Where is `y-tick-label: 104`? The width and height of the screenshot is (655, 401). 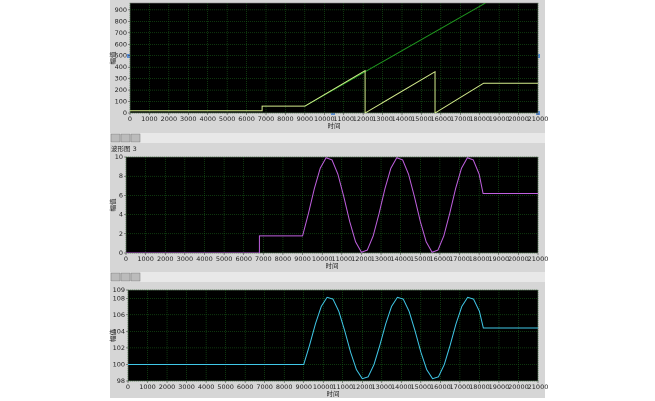 y-tick-label: 104 is located at coordinates (119, 331).